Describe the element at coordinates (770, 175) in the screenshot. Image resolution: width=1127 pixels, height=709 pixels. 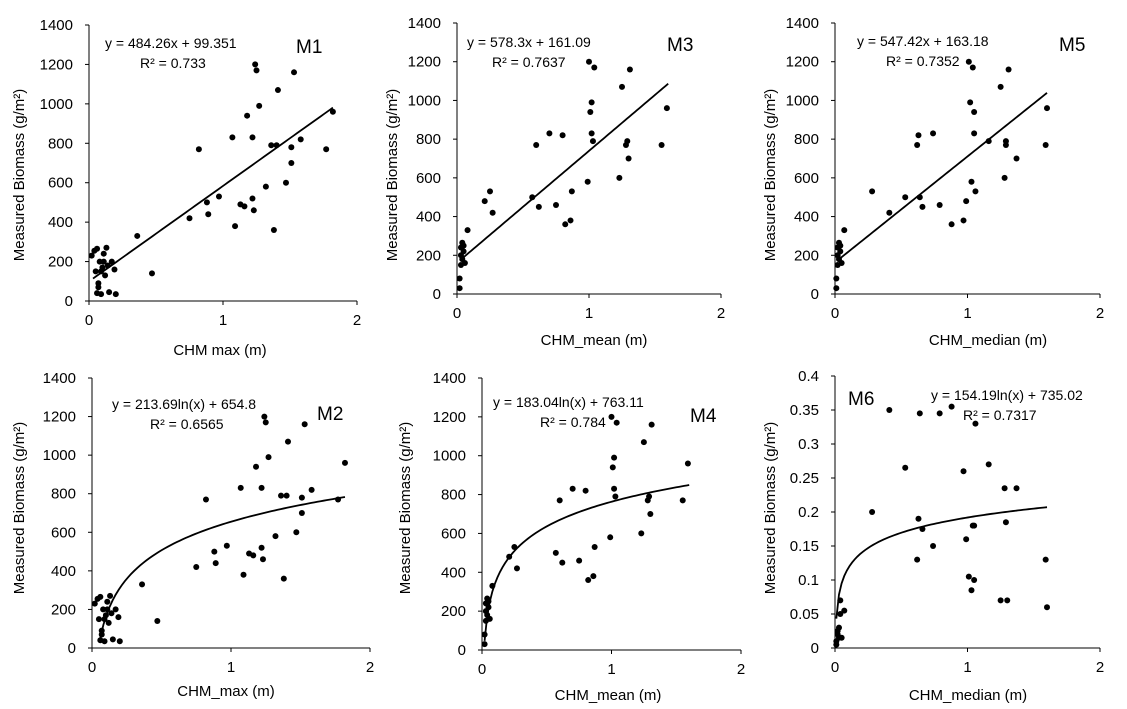
I see `y-axis-label-m5: Measured Biomass (g/m²)` at that location.